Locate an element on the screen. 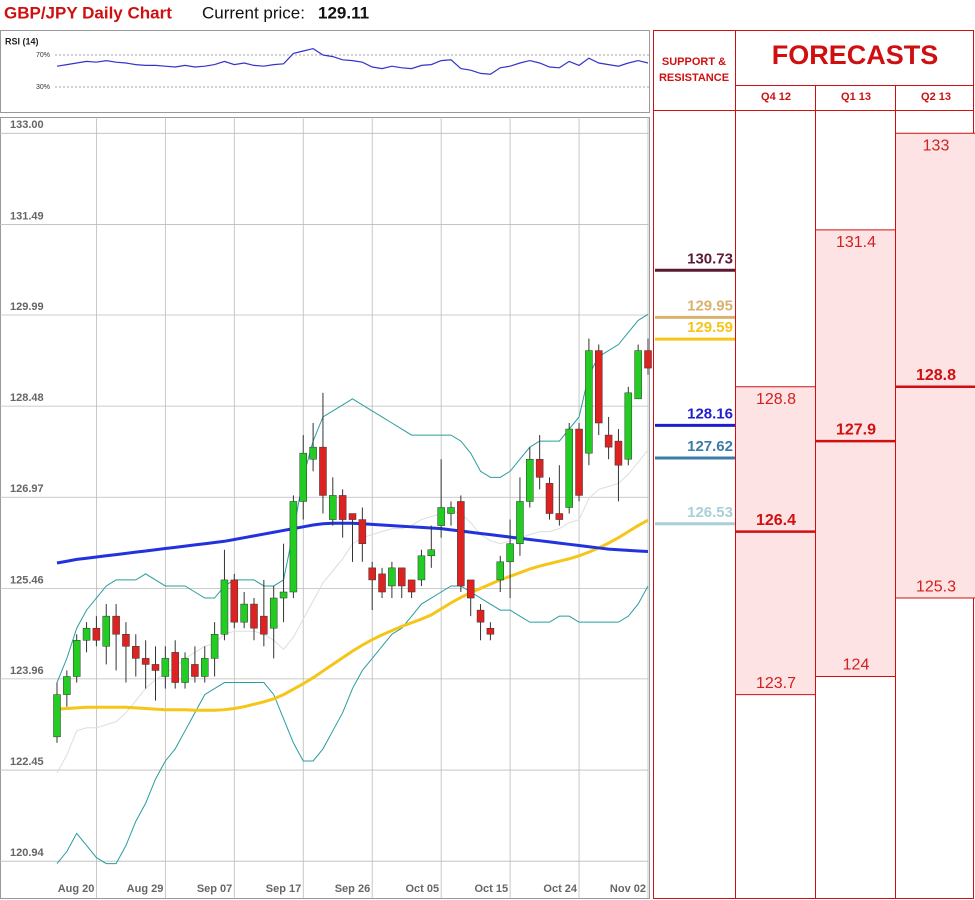  y-tick-label: 133.00 is located at coordinates (27, 125).